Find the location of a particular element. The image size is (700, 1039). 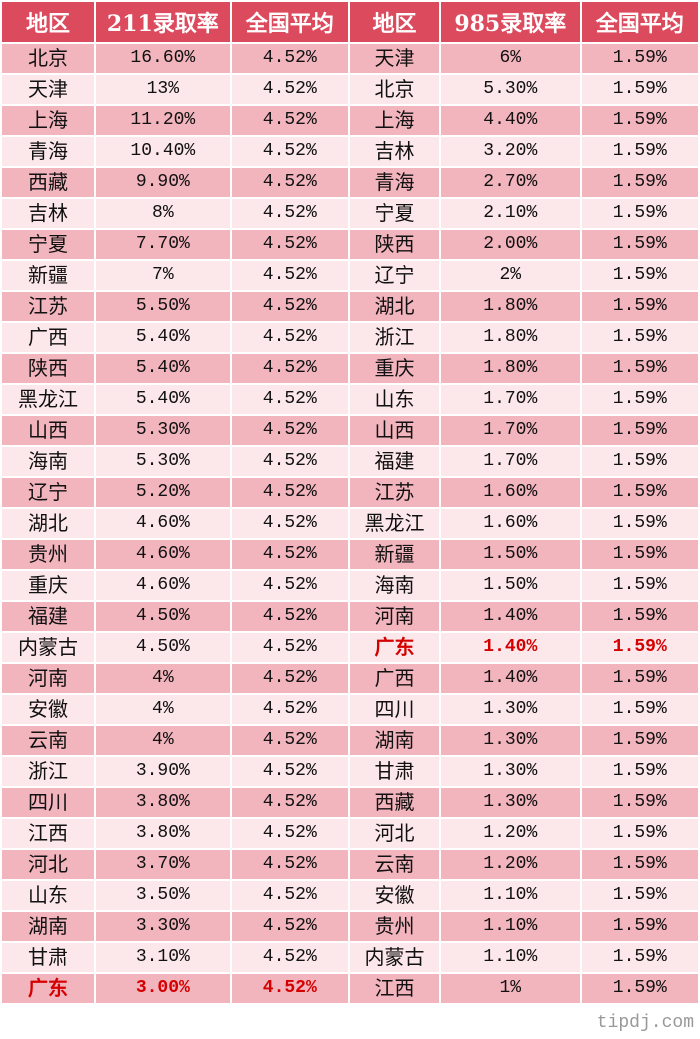

cell-region-985: 上海 is located at coordinates (394, 120).